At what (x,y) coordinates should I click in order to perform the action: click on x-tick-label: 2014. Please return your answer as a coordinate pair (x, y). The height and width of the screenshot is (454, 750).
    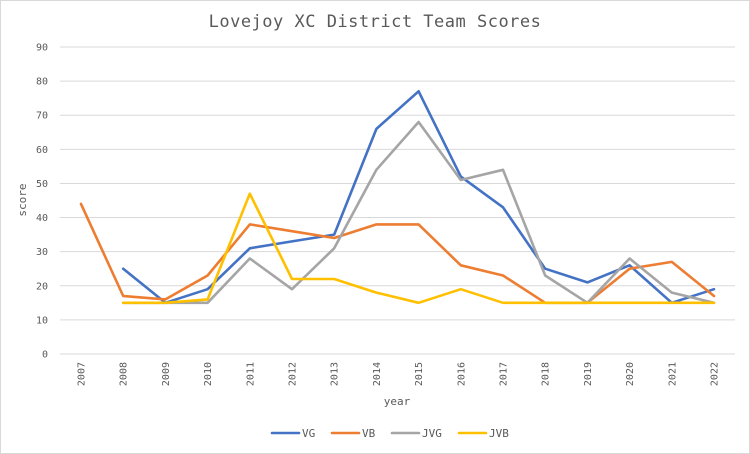
    Looking at the image, I should click on (377, 374).